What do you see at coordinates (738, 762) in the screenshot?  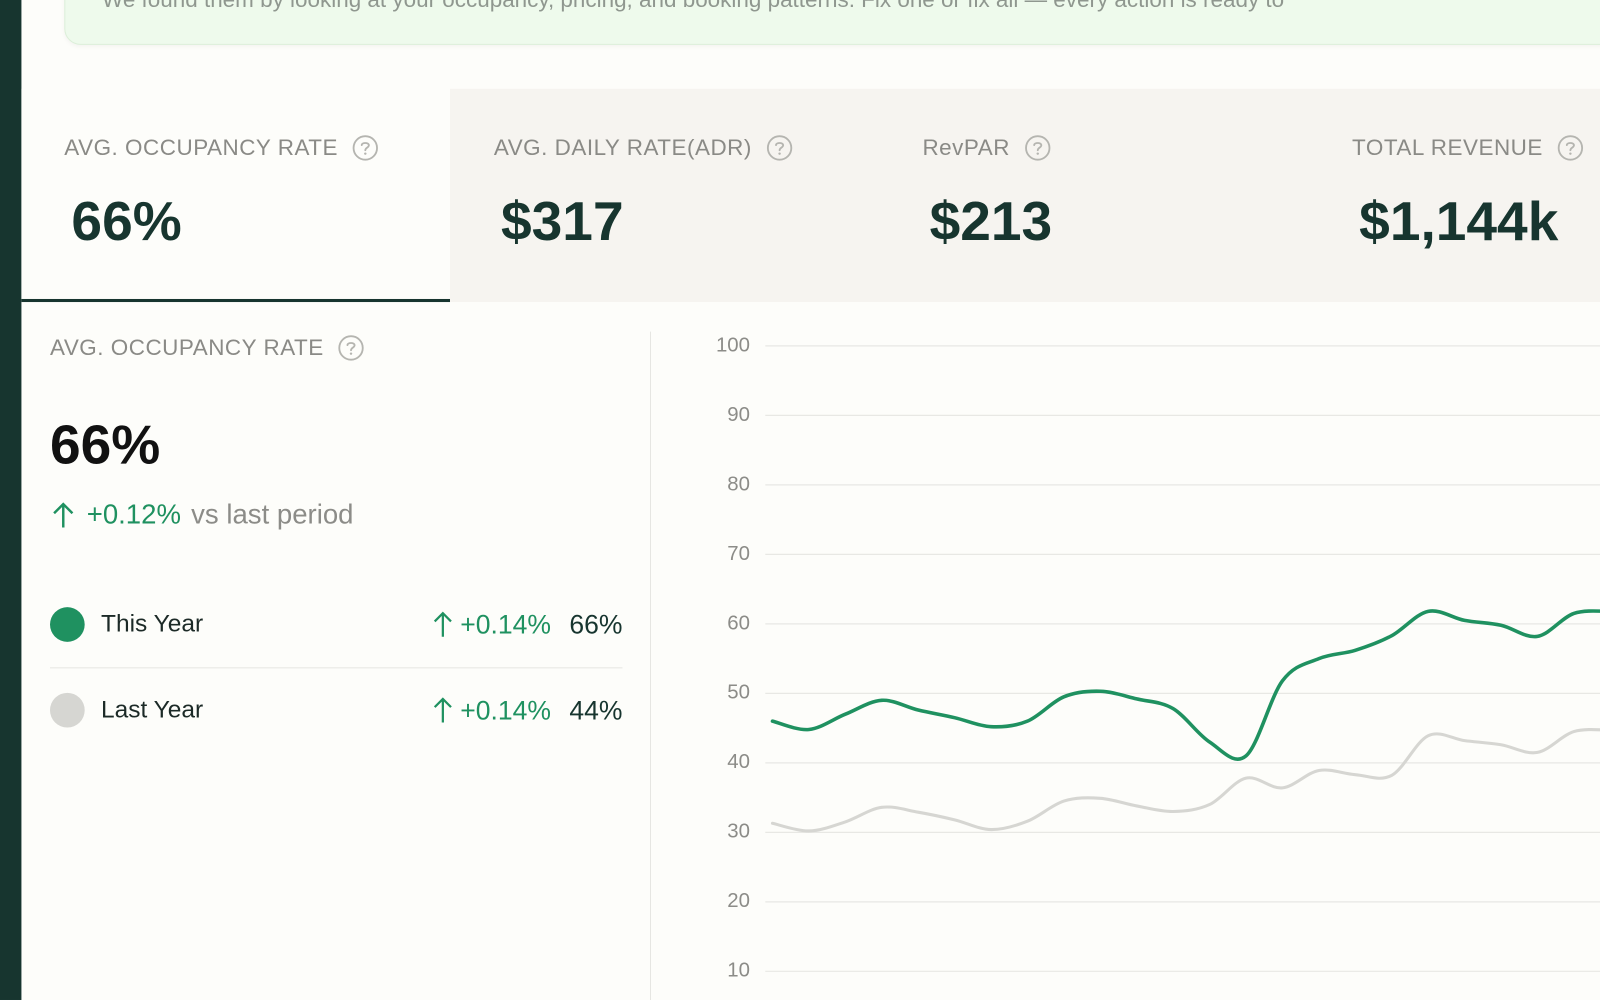 I see `y-tick-label: 40` at bounding box center [738, 762].